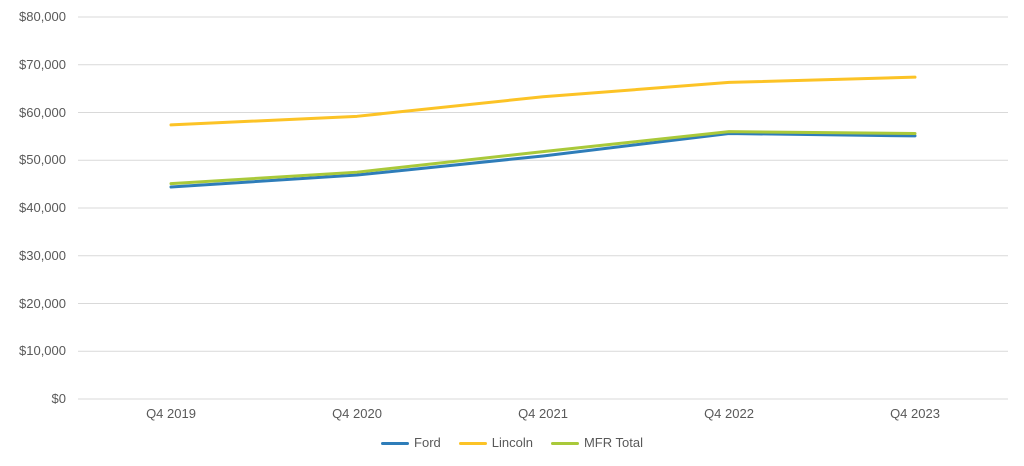 The image size is (1024, 466). What do you see at coordinates (42, 16) in the screenshot?
I see `y-tick-label: $80,000` at bounding box center [42, 16].